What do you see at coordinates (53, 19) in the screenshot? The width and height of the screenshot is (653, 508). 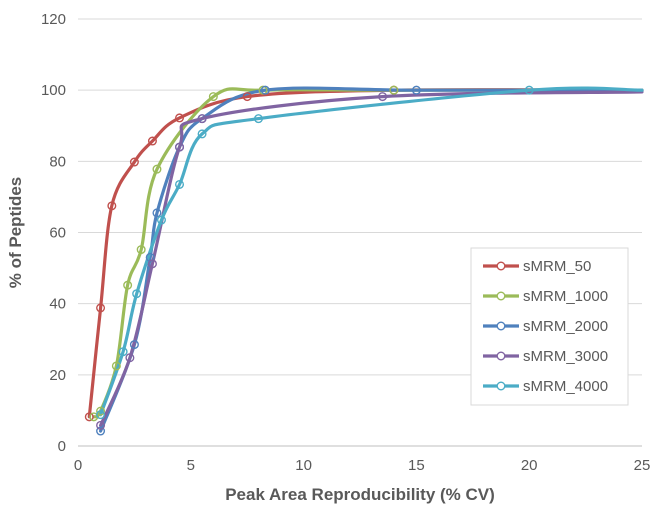 I see `y-tick-label: 120` at bounding box center [53, 19].